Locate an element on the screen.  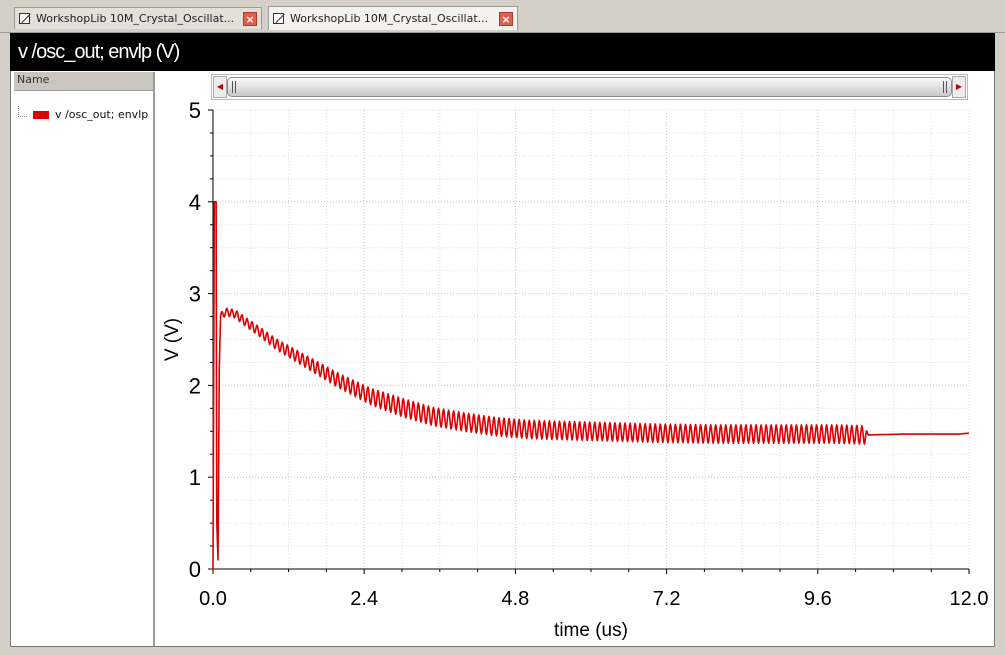
tab-workshoplib-2: WorkshopLib 10M_Crystal_Oscillat... × is located at coordinates (393, 18).